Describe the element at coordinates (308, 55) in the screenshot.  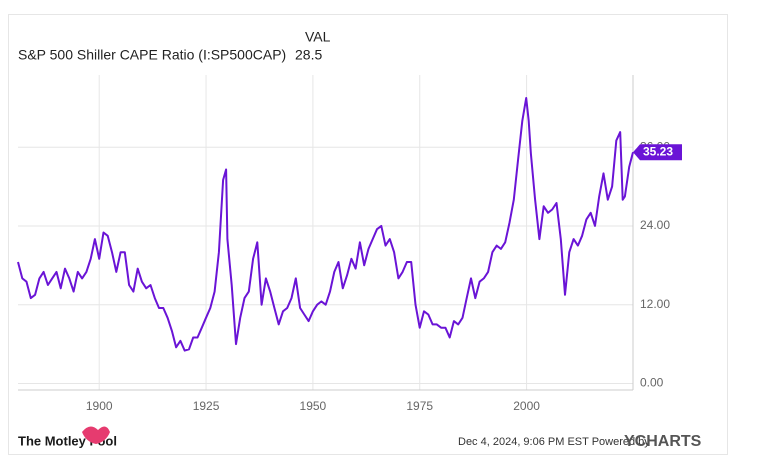
I see `legend-value: 28.5` at that location.